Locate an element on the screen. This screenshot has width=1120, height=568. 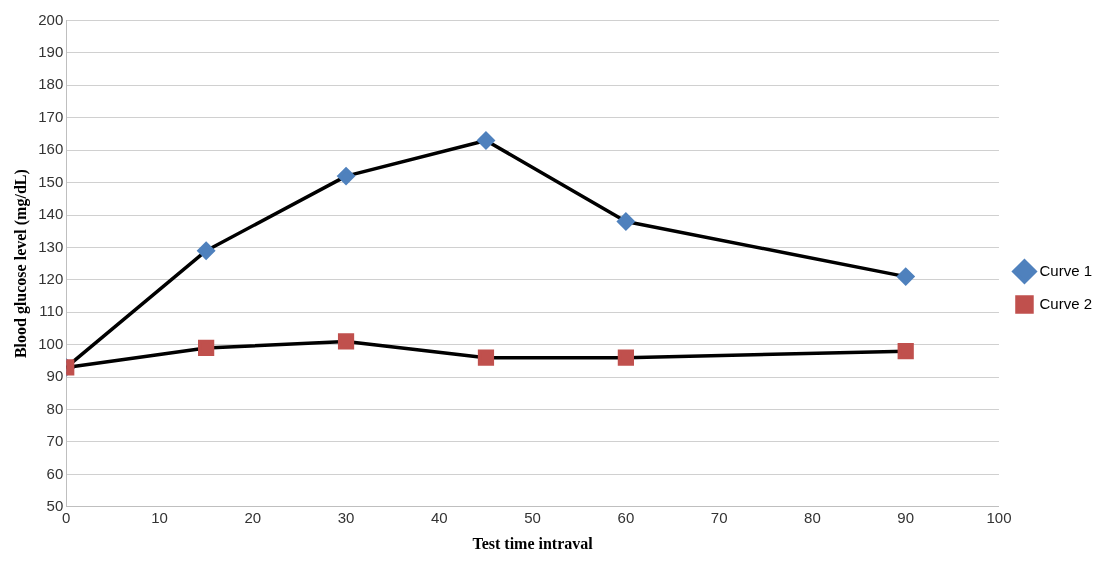
y-tick-label: 80 is located at coordinates (55, 408).